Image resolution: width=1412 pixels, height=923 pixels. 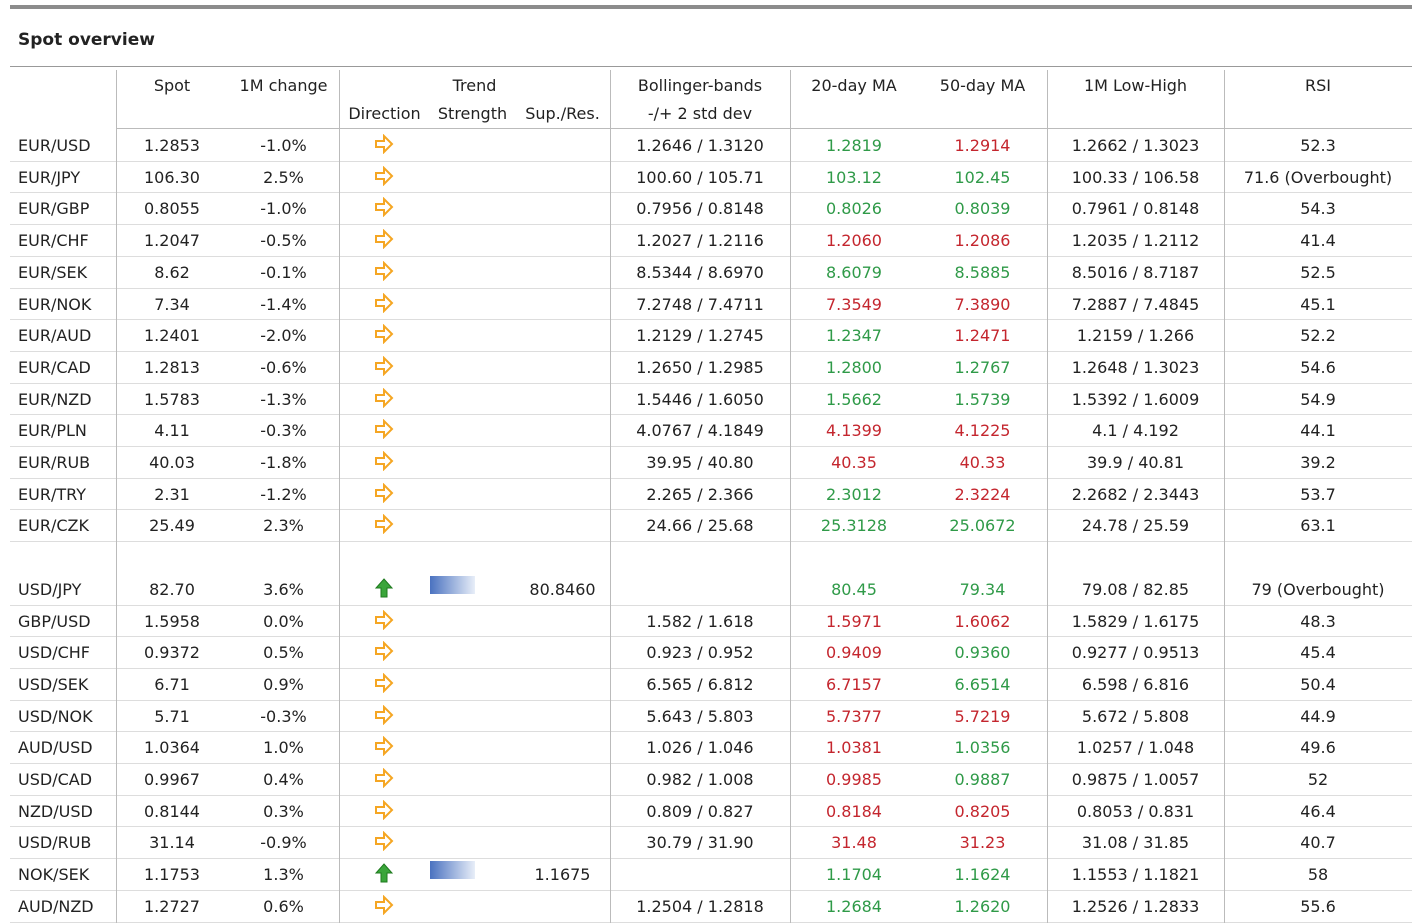 I want to click on ma50: 1.5739, so click(x=982, y=399).